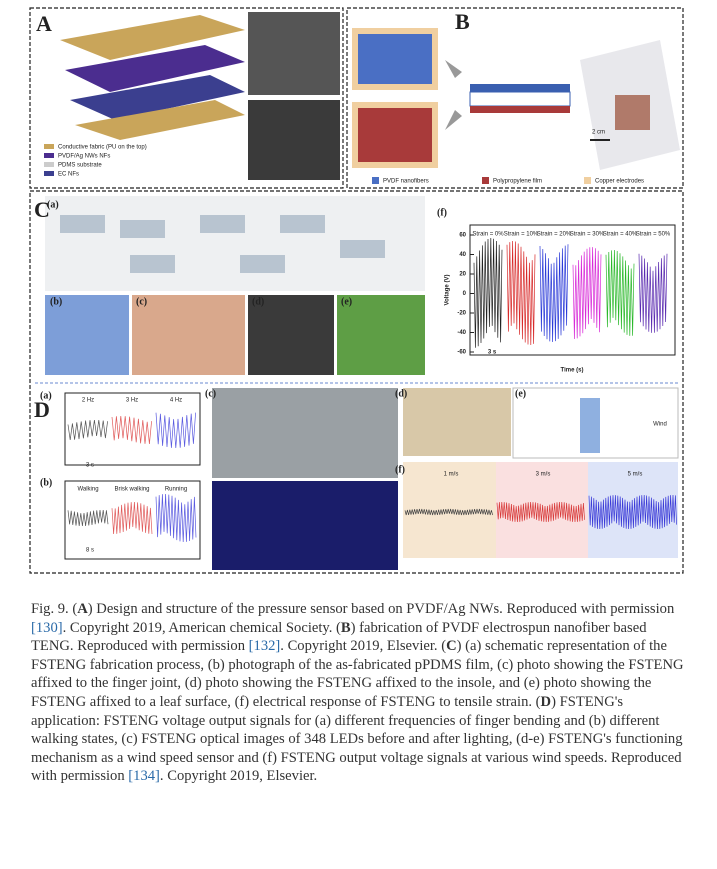 The height and width of the screenshot is (869, 717). Describe the element at coordinates (520, 88) in the screenshot. I see `device-top` at that location.